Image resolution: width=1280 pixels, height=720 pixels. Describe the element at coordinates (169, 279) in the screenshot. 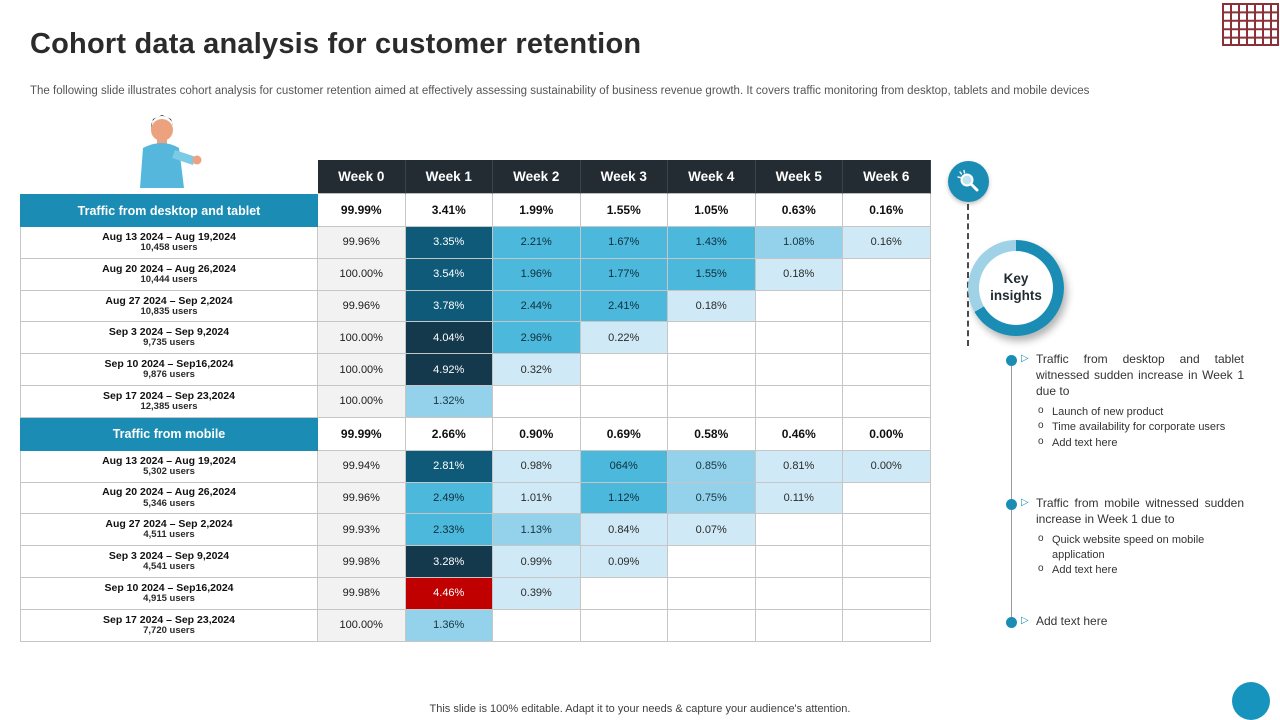

I see `user-count: 10,444 users` at that location.